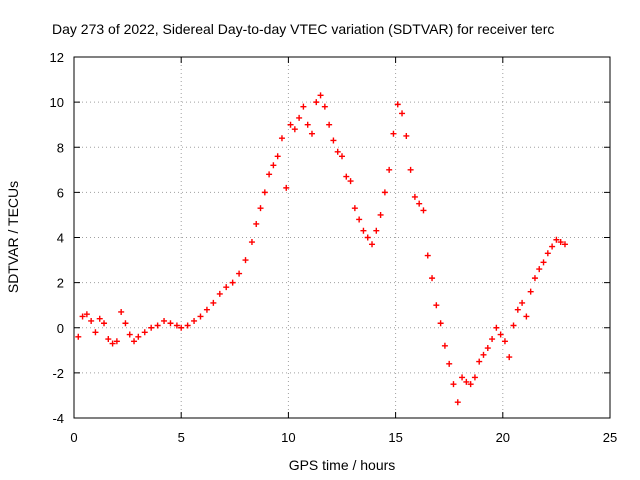  I want to click on y-tick-label: 0, so click(60, 328).